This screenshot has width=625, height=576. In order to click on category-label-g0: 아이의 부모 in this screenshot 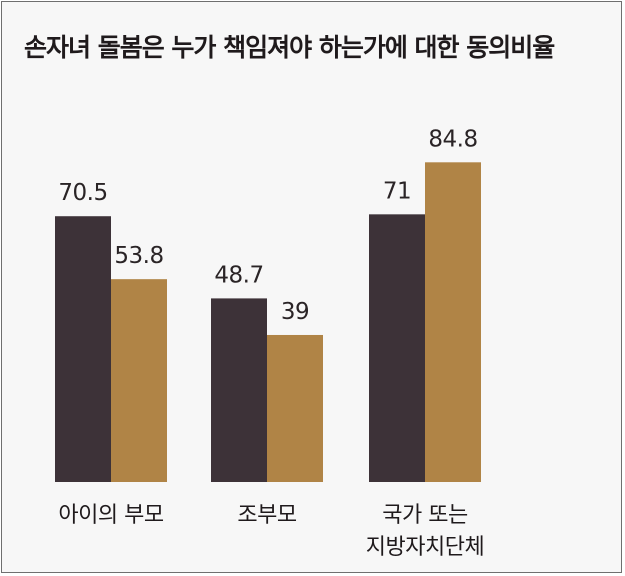, I will do `click(110, 515)`.